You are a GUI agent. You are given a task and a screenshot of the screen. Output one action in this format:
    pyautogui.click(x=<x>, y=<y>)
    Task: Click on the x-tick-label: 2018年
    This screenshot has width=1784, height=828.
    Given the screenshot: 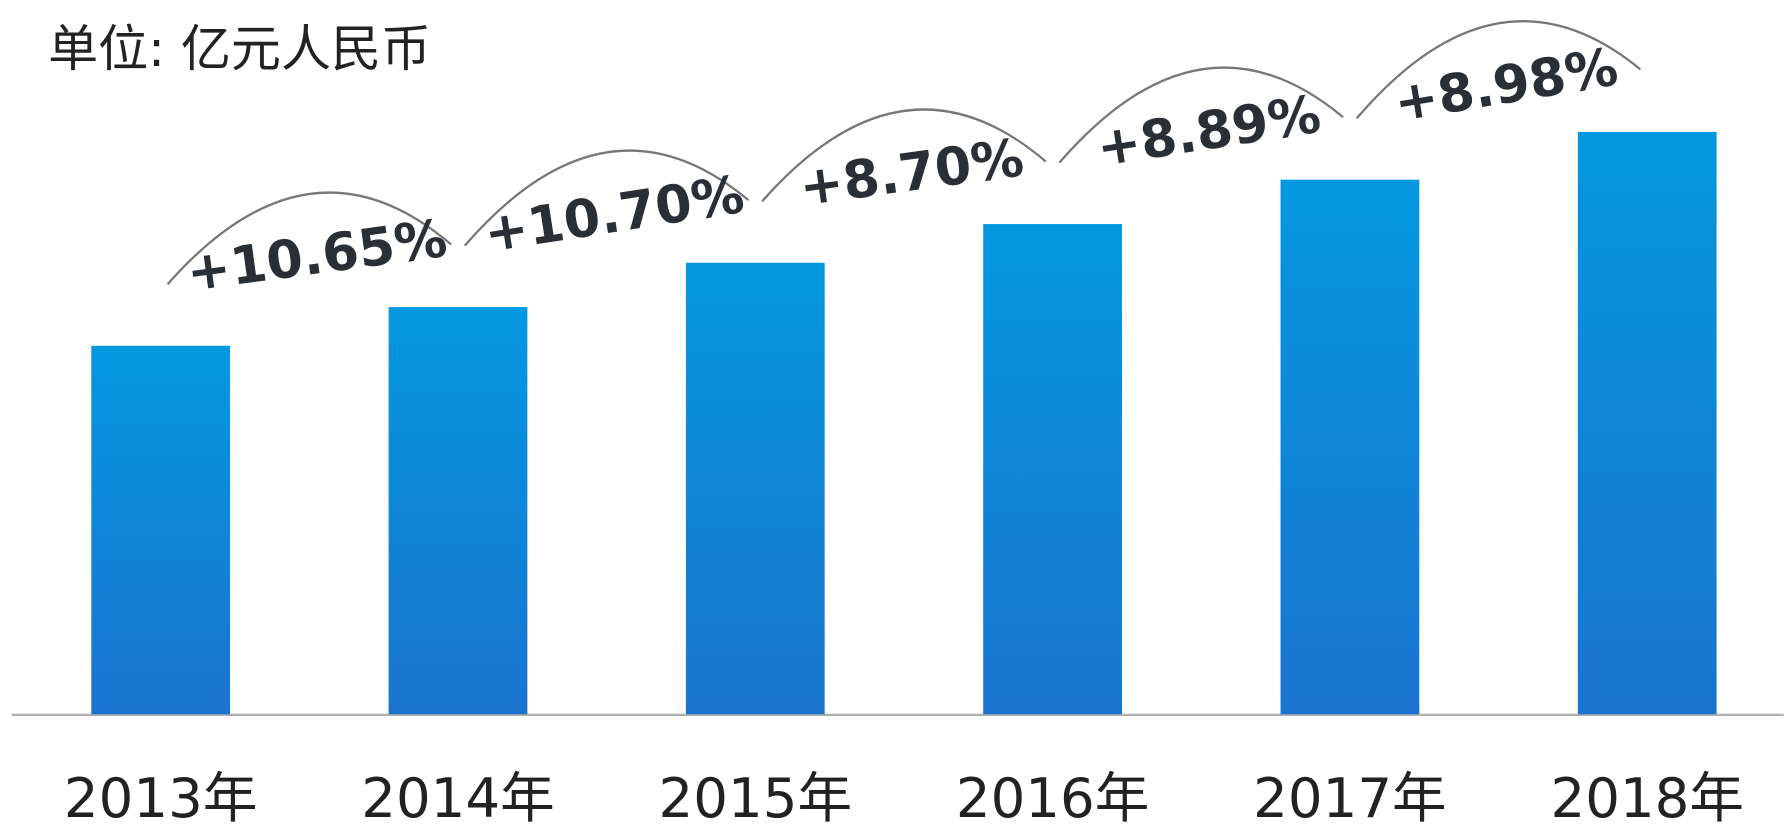 What is the action you would take?
    pyautogui.click(x=1646, y=797)
    